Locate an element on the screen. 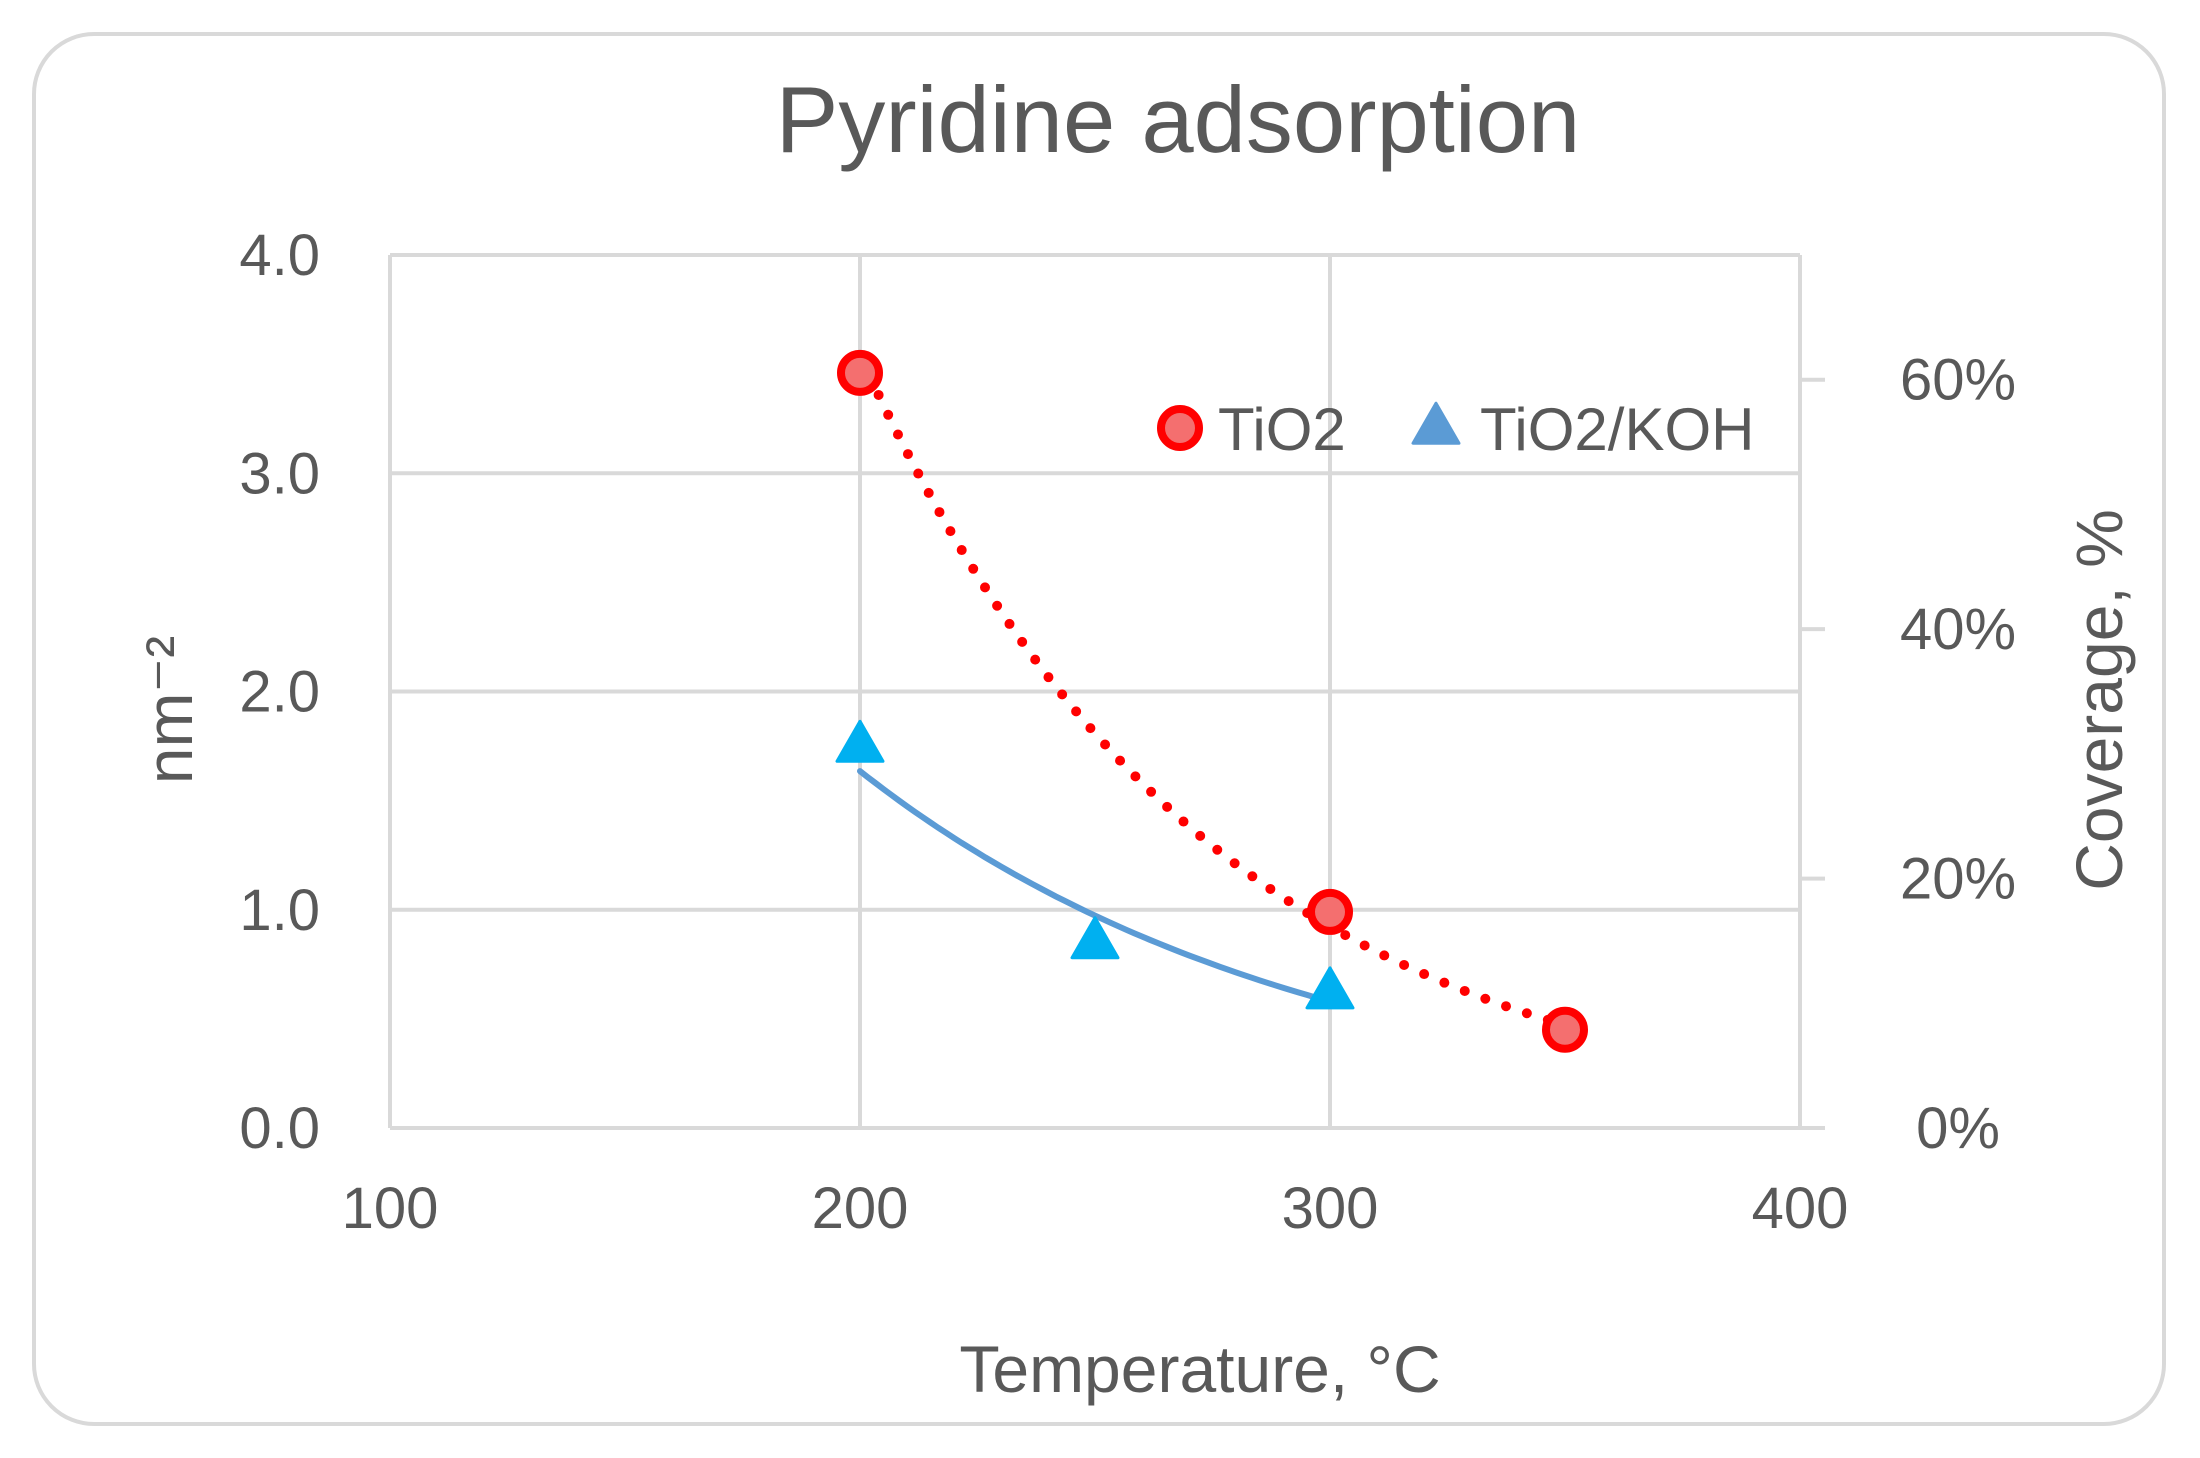 Image resolution: width=2200 pixels, height=1458 pixels. y2-tick-label: 40% is located at coordinates (1958, 629).